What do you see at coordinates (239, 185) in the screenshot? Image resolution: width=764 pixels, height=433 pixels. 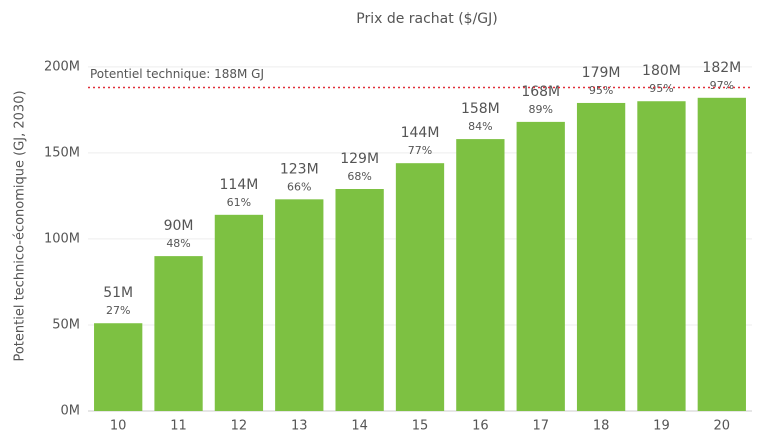 I see `value-label: 114M` at bounding box center [239, 185].